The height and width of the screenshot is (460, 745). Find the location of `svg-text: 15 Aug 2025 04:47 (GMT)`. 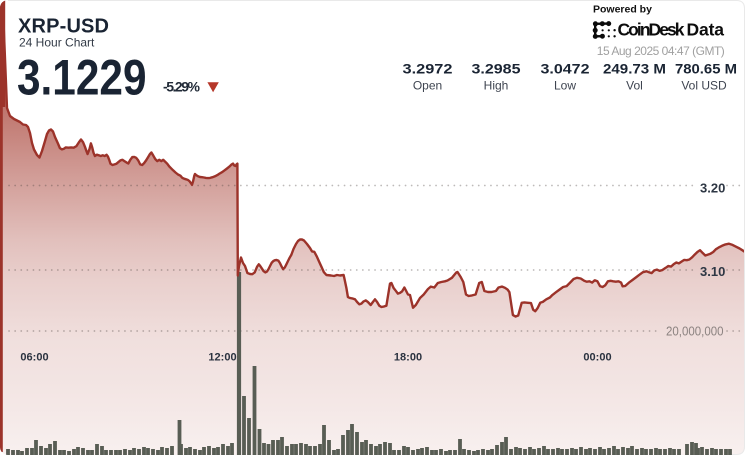

svg-text: 15 Aug 2025 04:47 (GMT) is located at coordinates (661, 51).